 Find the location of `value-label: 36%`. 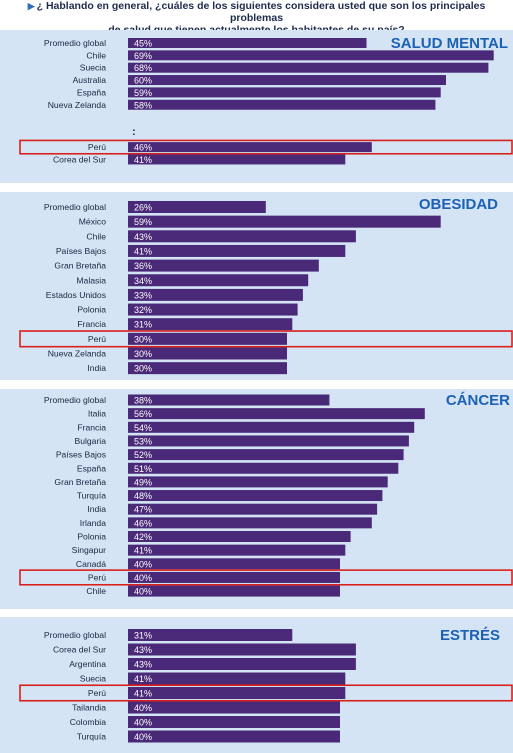

value-label: 36% is located at coordinates (143, 266).